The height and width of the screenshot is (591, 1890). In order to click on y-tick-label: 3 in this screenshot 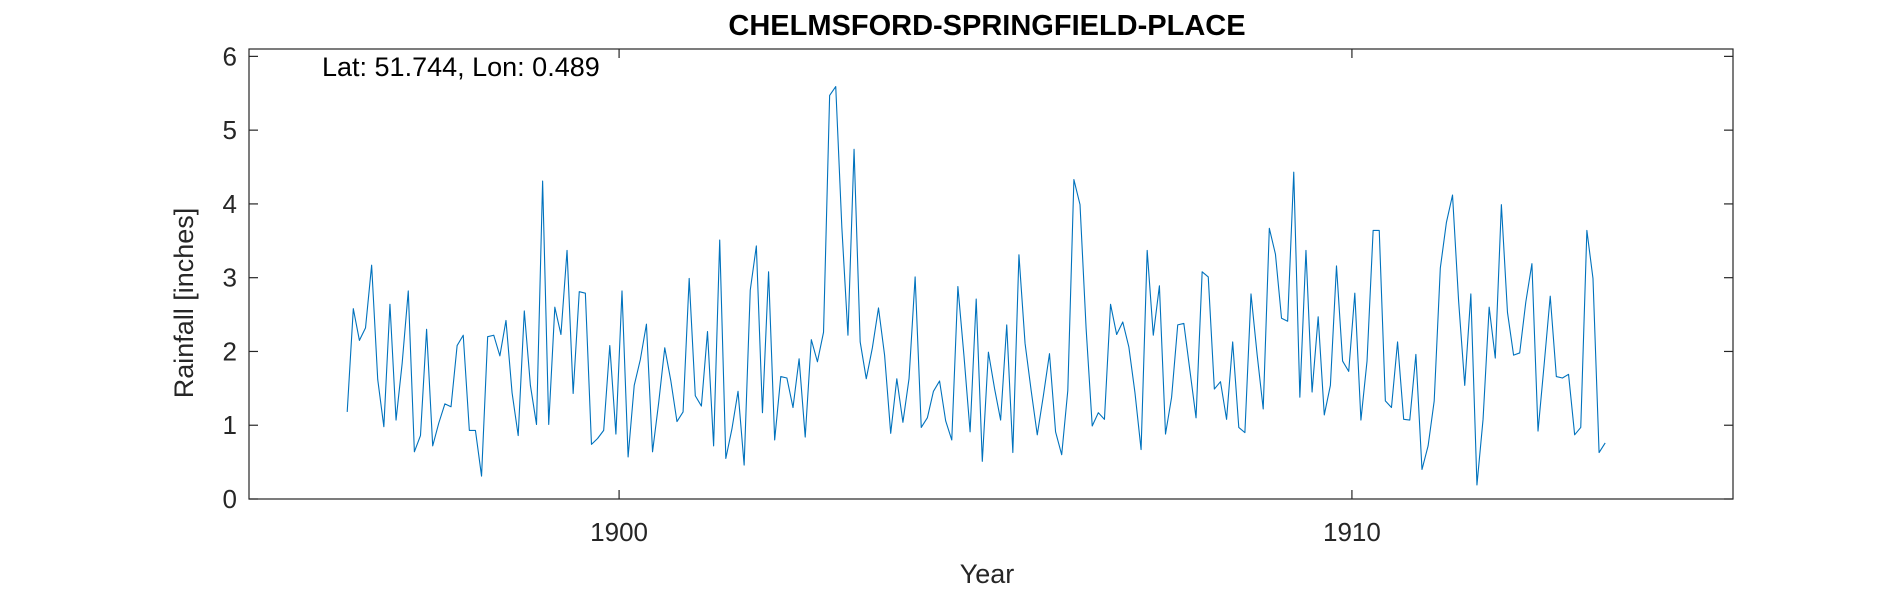, I will do `click(230, 278)`.